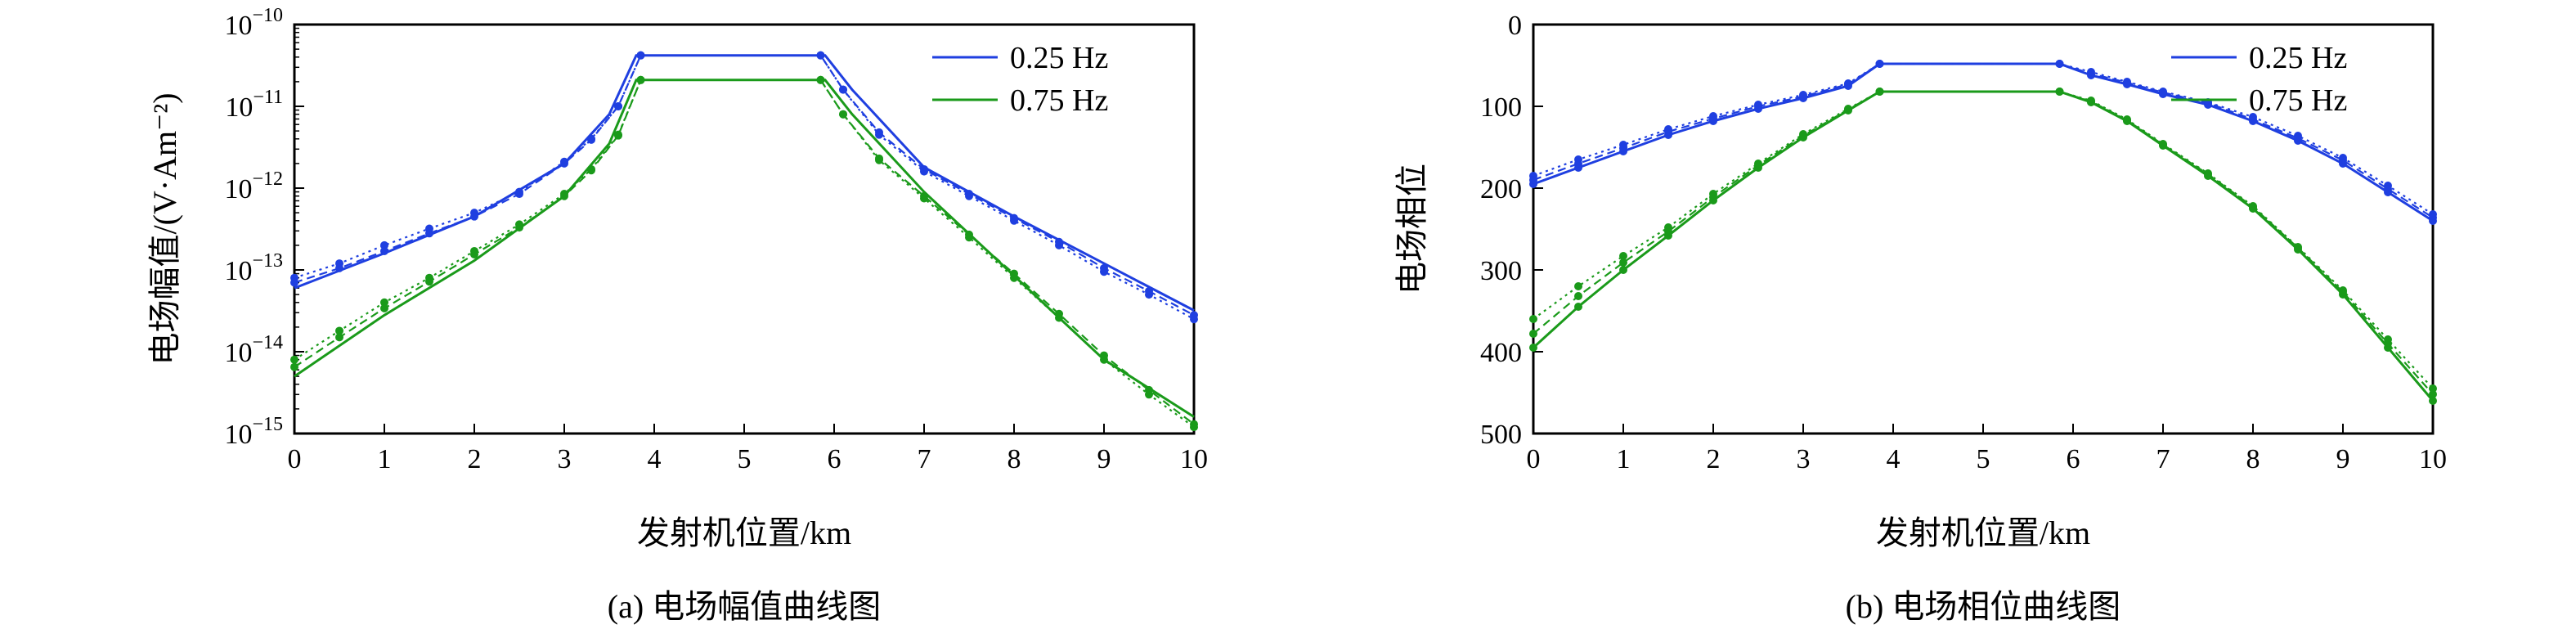  I want to click on panel-a-legend-label: 0.25 Hz, so click(1059, 58).